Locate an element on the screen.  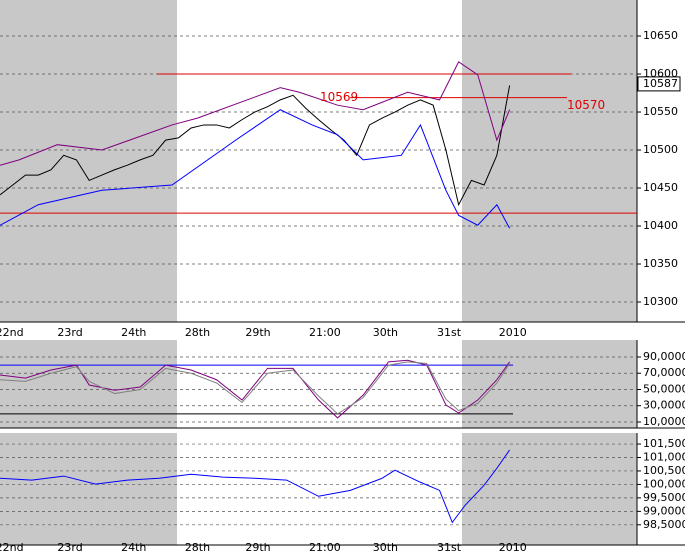
y-tick-label: 10650 is located at coordinates (660, 35).